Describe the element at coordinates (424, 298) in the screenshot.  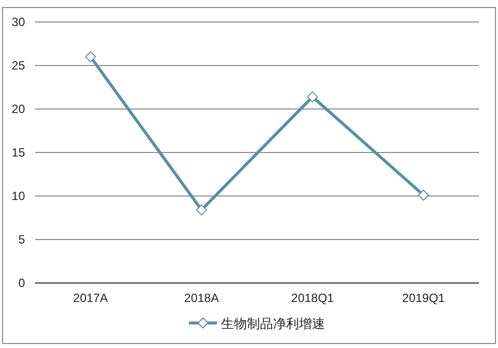
I see `x-tick-label: 2019Q1` at that location.